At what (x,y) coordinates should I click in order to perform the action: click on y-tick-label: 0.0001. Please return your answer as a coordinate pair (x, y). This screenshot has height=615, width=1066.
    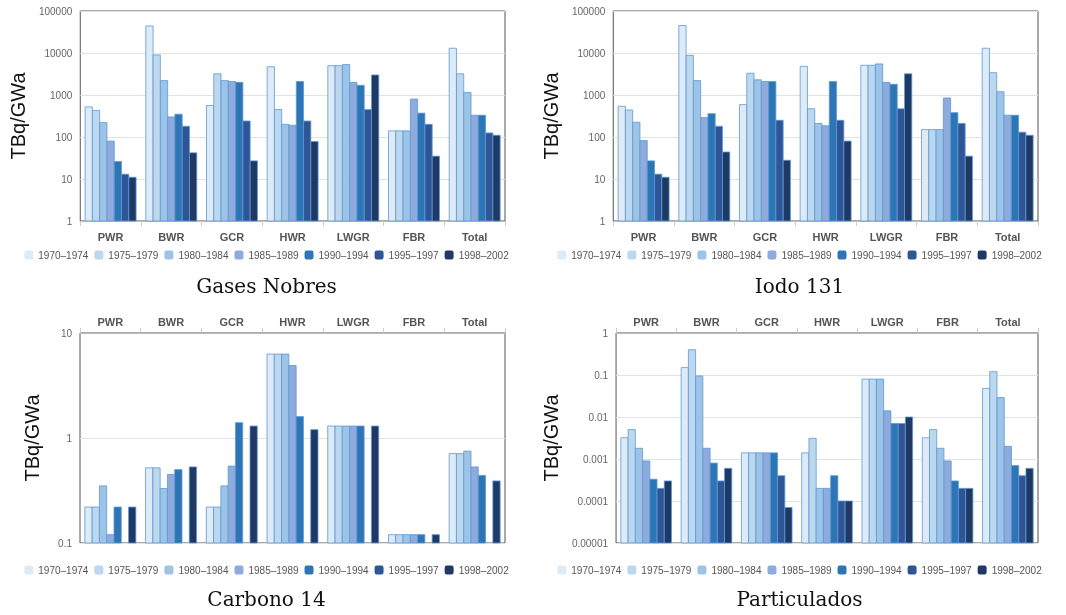
    Looking at the image, I should click on (593, 501).